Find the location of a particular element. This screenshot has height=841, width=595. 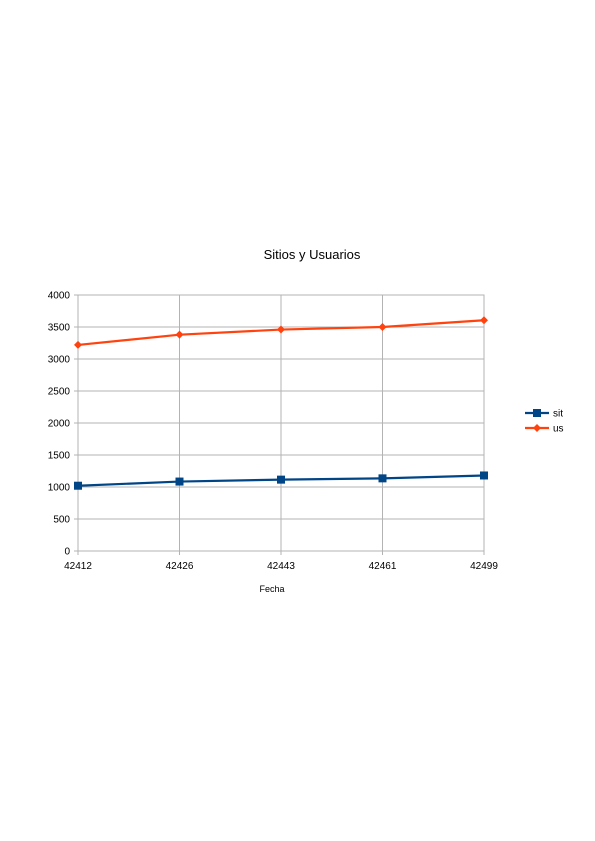

y-tick-label: 4000 is located at coordinates (59, 296).